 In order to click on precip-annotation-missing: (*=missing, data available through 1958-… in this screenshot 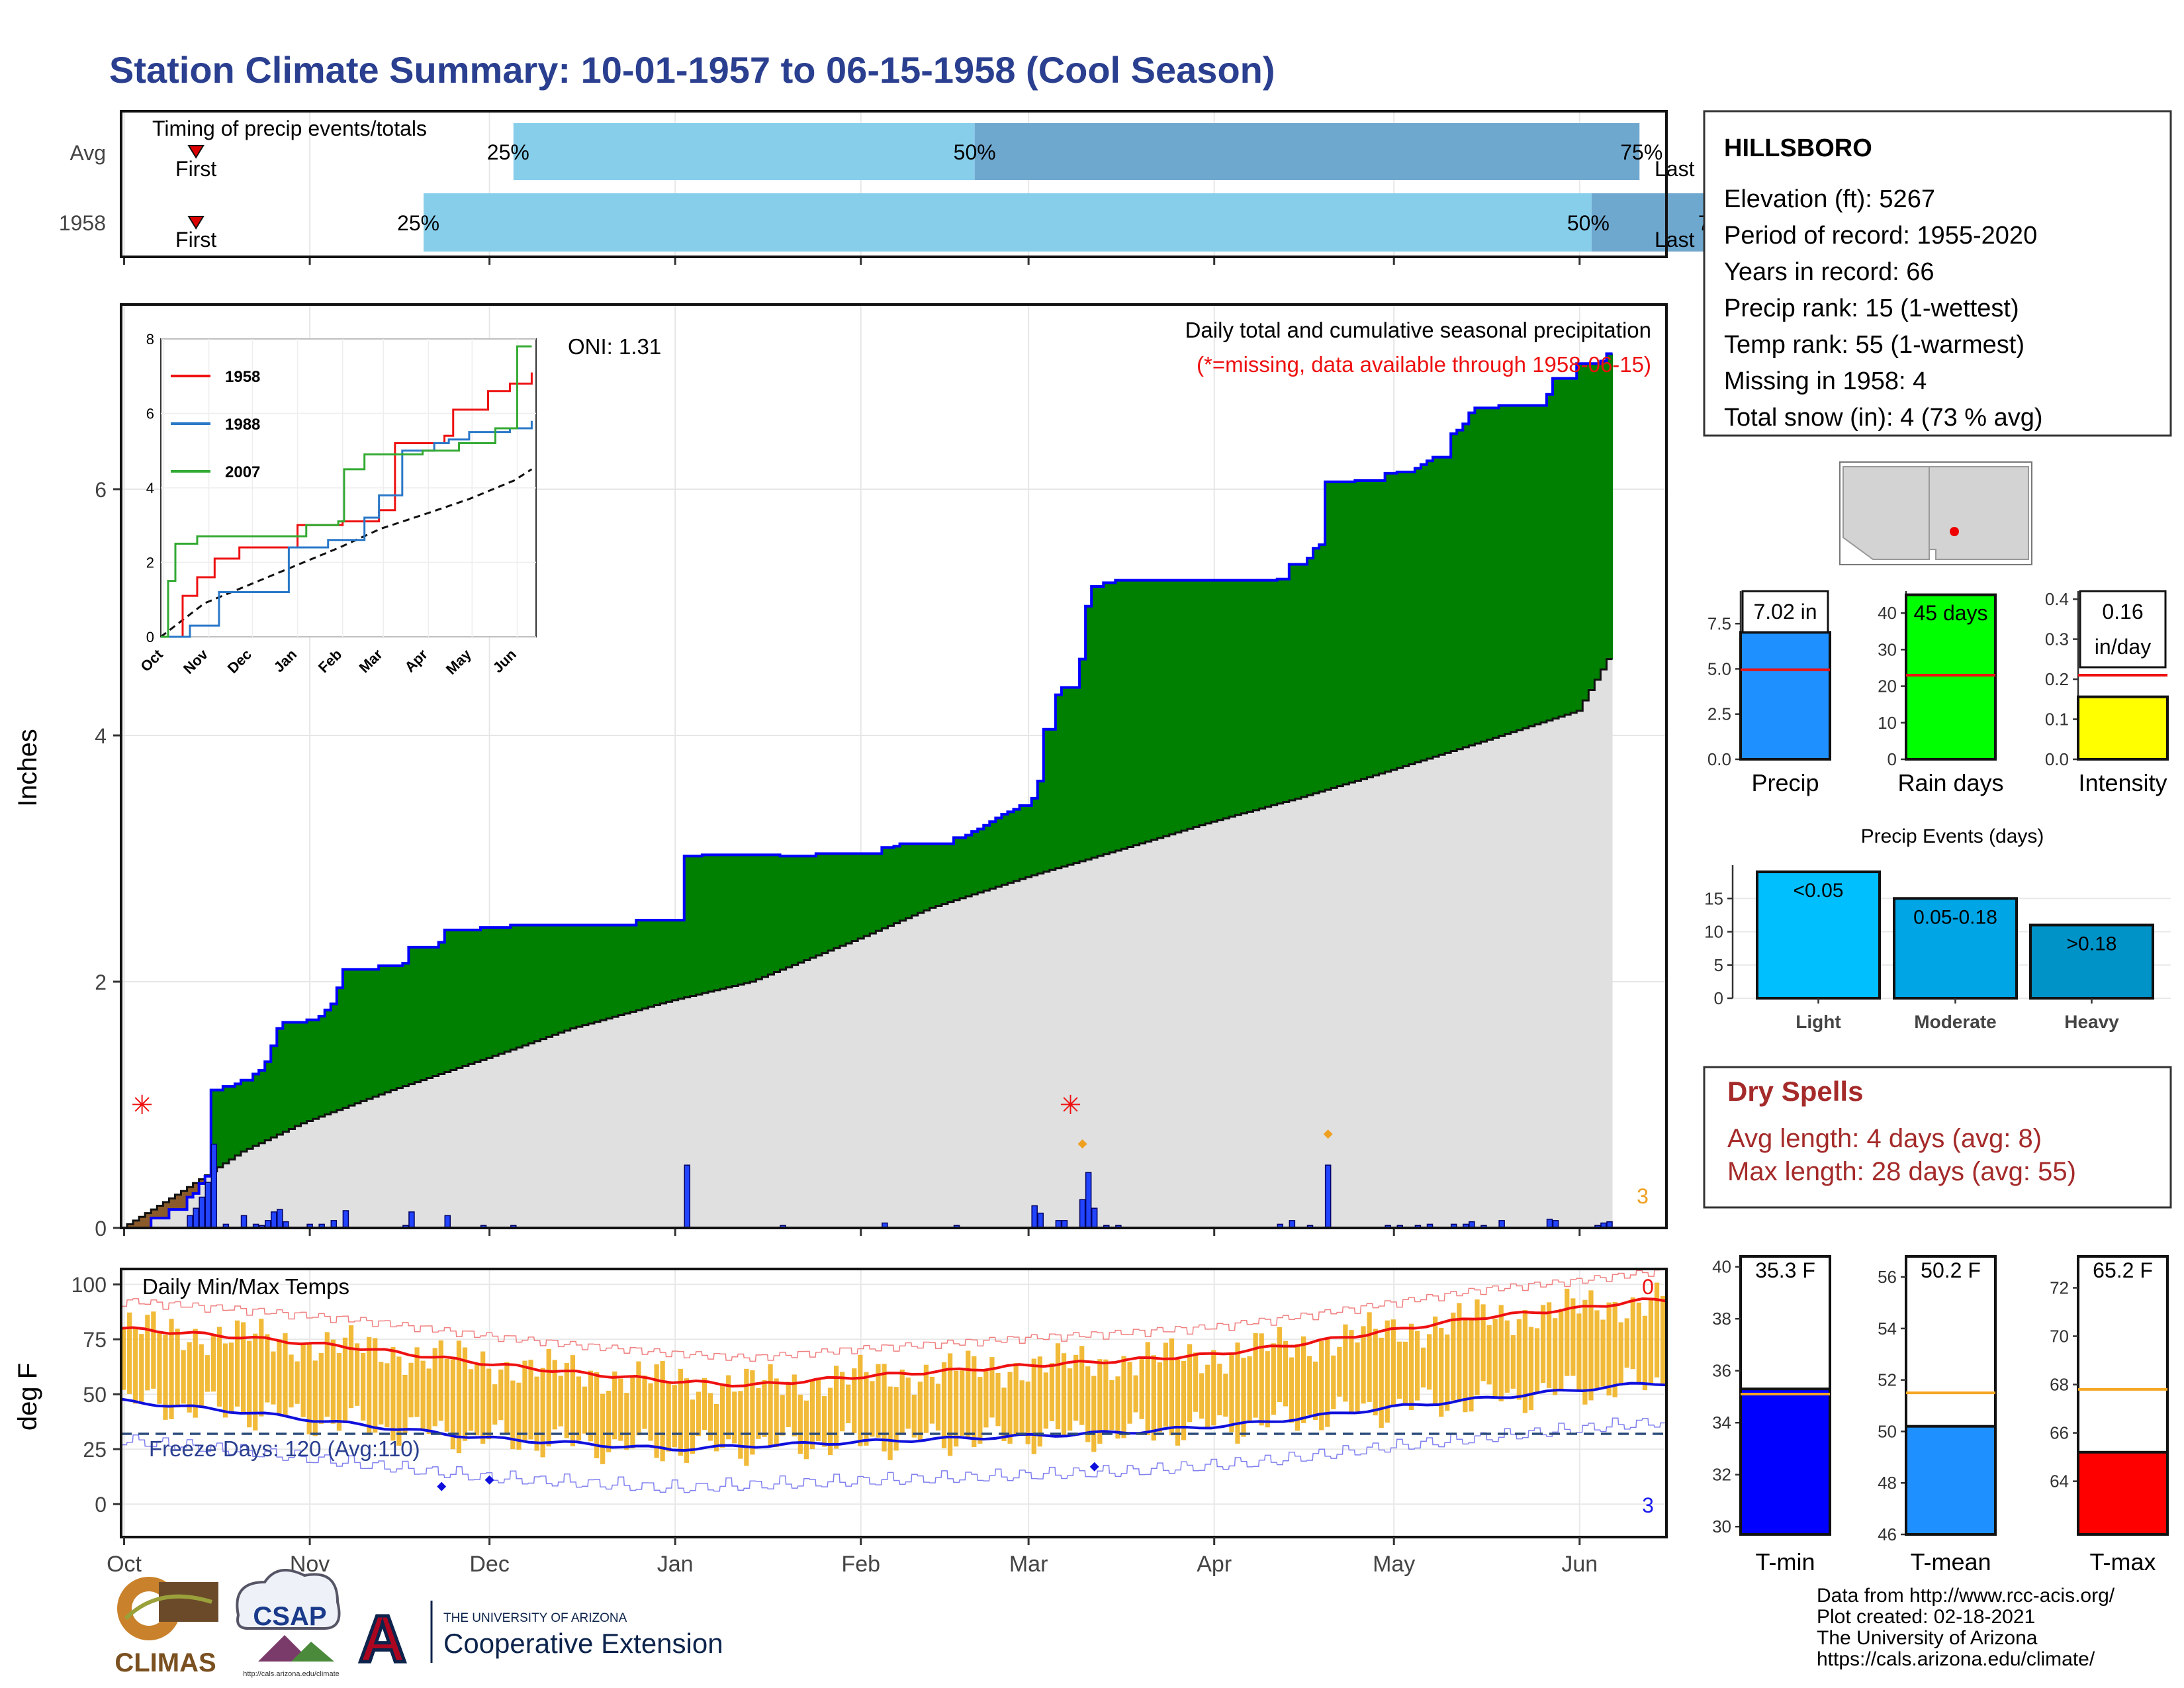, I will do `click(1424, 364)`.